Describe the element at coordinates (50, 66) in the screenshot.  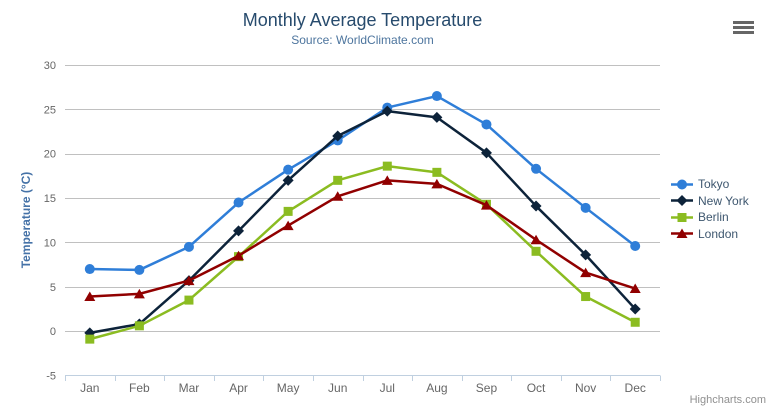
I see `y-axis-label: 30` at that location.